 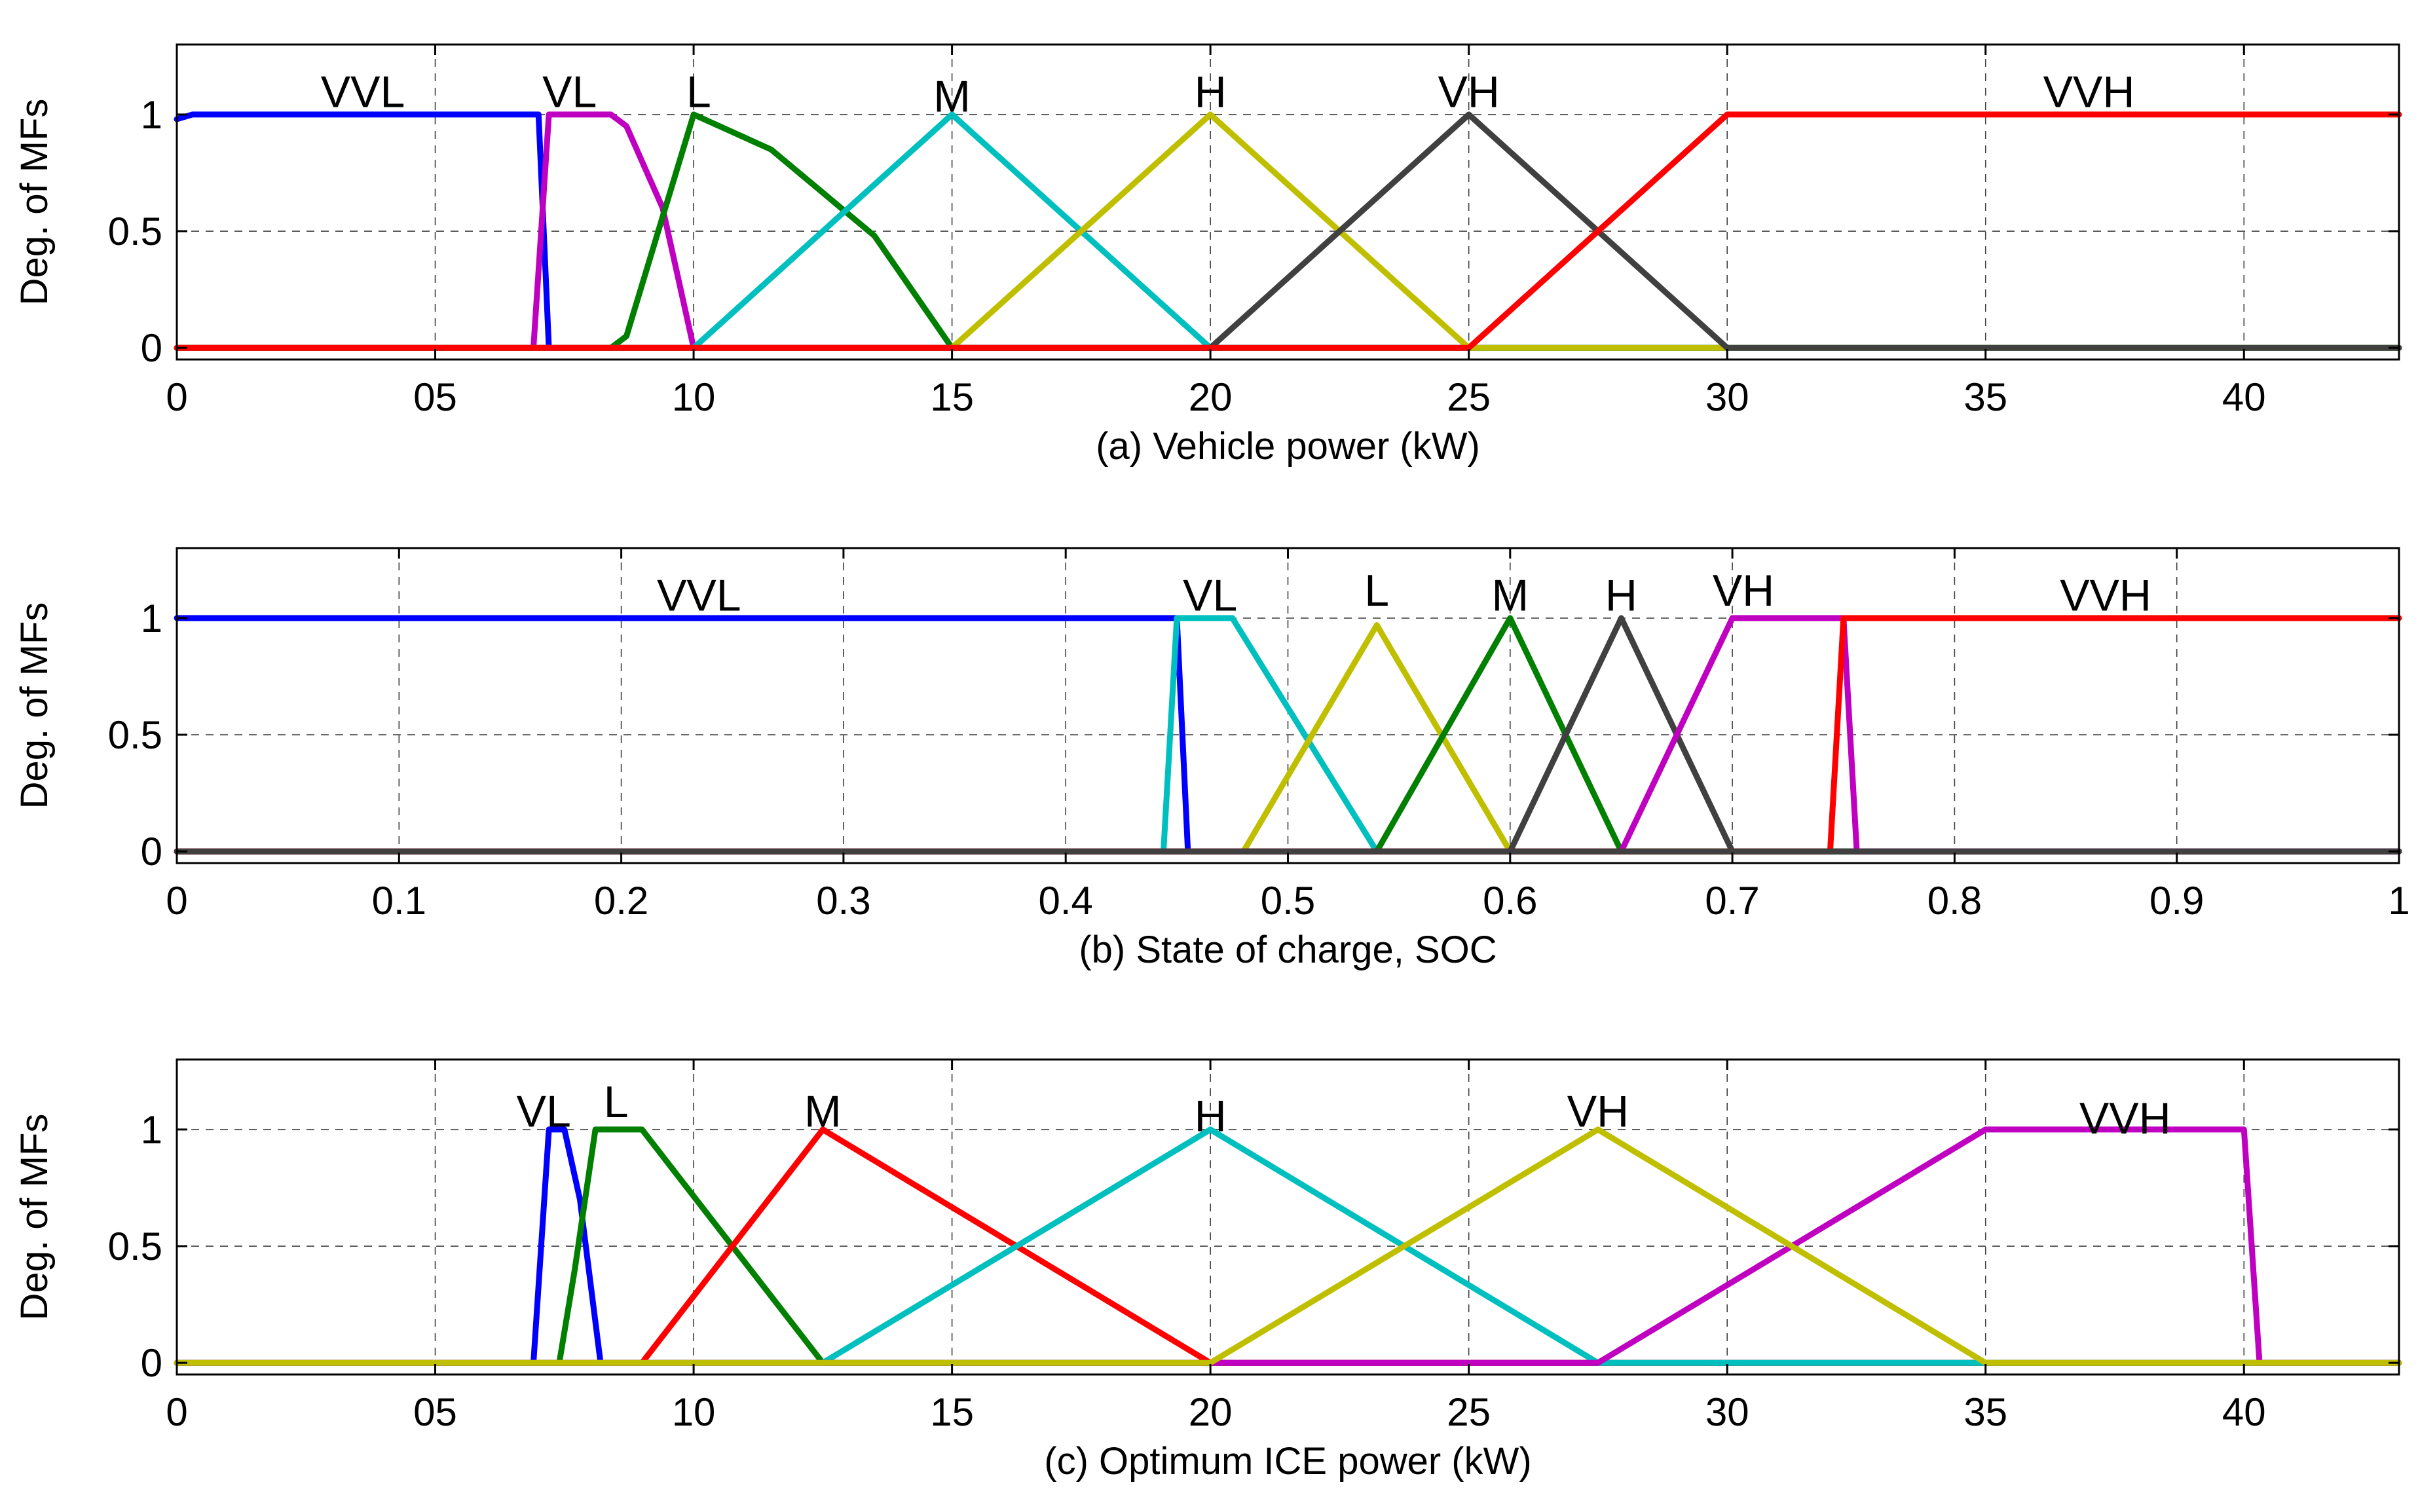 What do you see at coordinates (843, 901) in the screenshot?
I see `x-tick-label: 0.3` at bounding box center [843, 901].